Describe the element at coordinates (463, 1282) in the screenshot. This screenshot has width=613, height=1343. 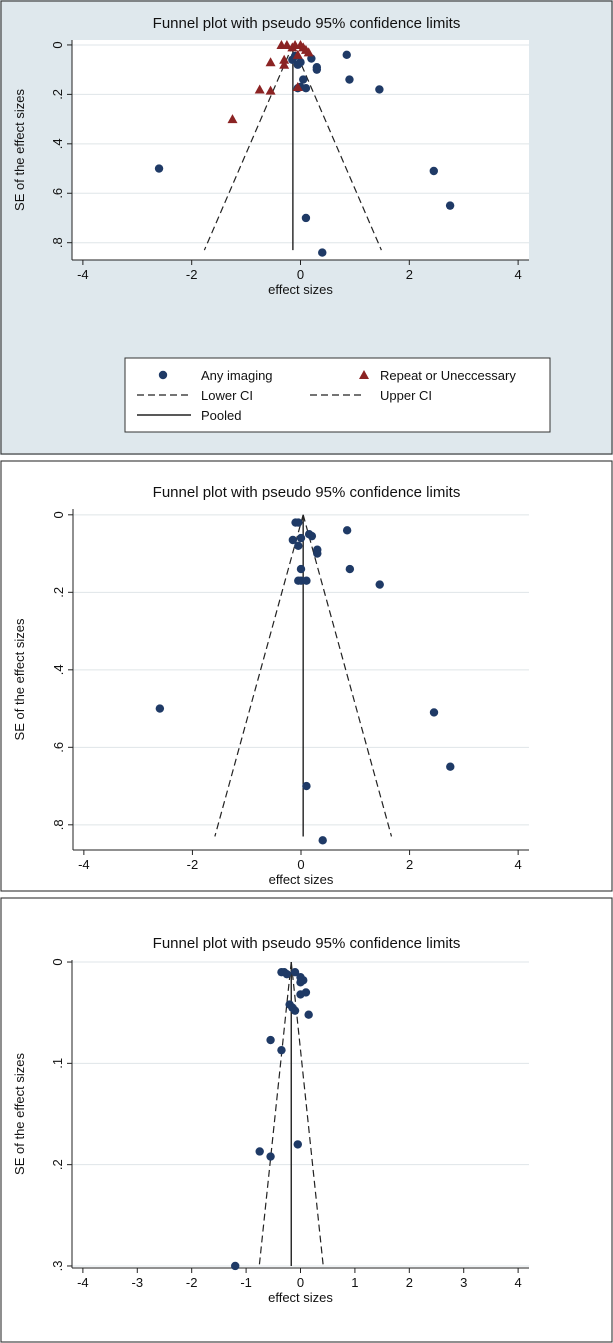
I see `x-tick-label: 3` at that location.